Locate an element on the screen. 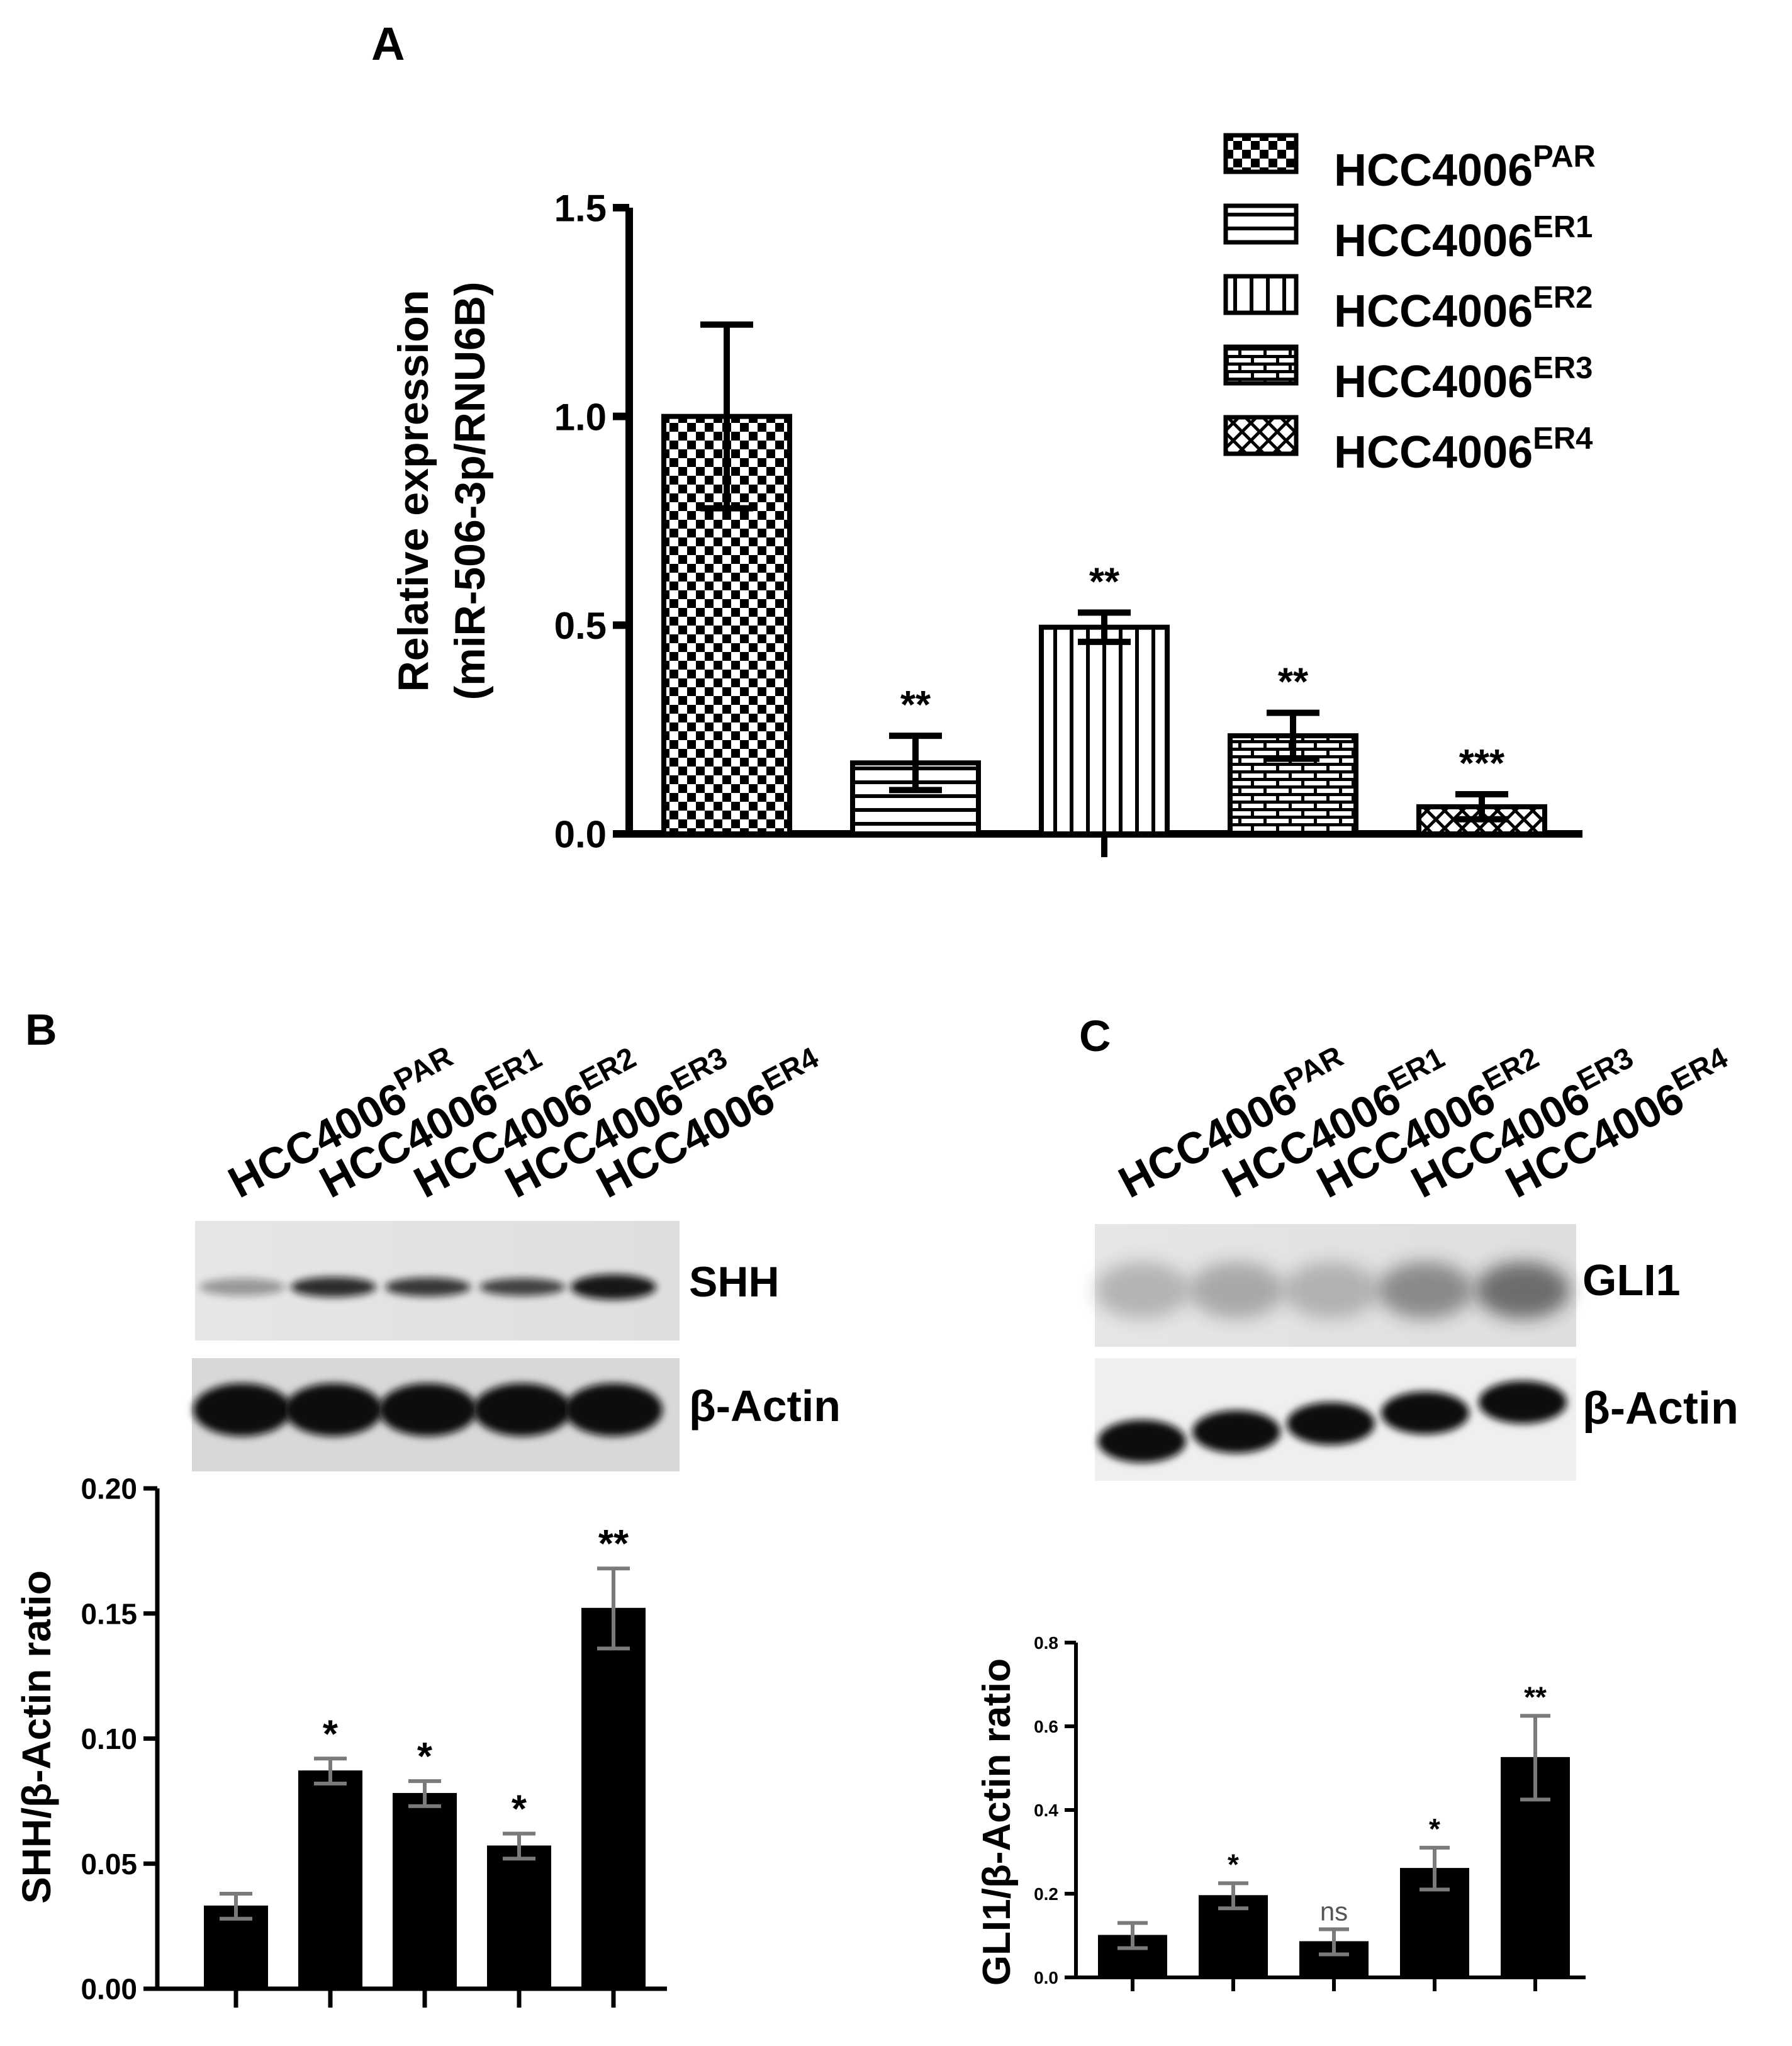 This screenshot has width=1792, height=2046. blot-actin-b is located at coordinates (436, 1414).